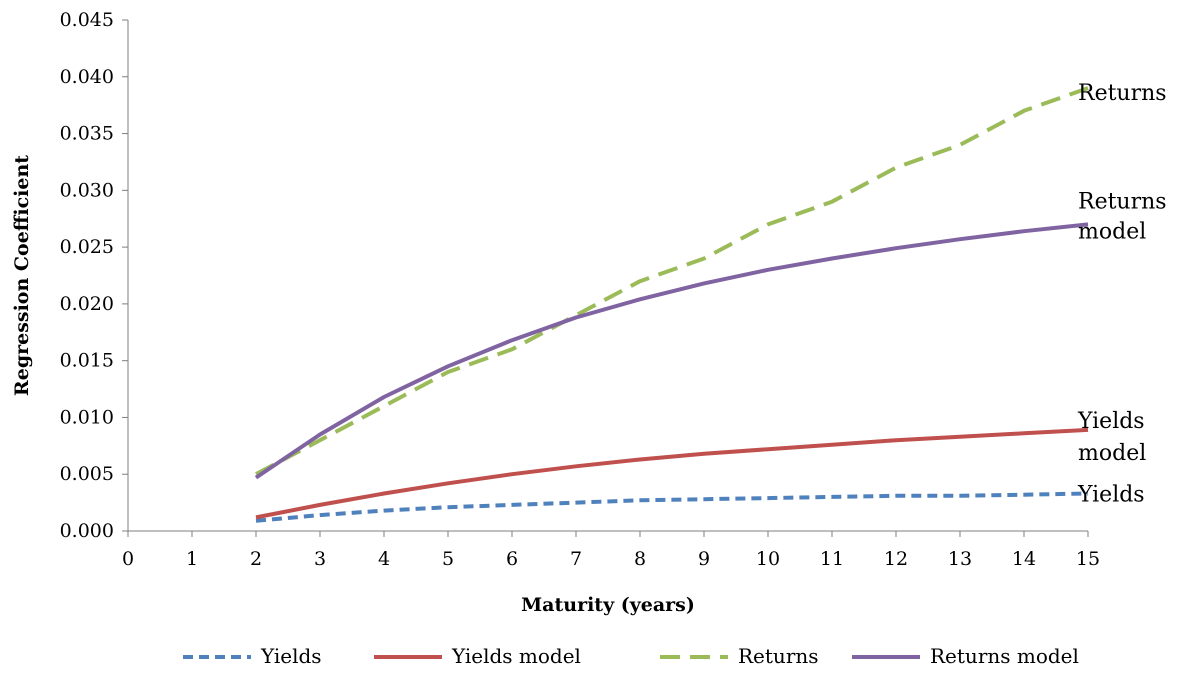  I want to click on series-line-yields-model, so click(672, 473).